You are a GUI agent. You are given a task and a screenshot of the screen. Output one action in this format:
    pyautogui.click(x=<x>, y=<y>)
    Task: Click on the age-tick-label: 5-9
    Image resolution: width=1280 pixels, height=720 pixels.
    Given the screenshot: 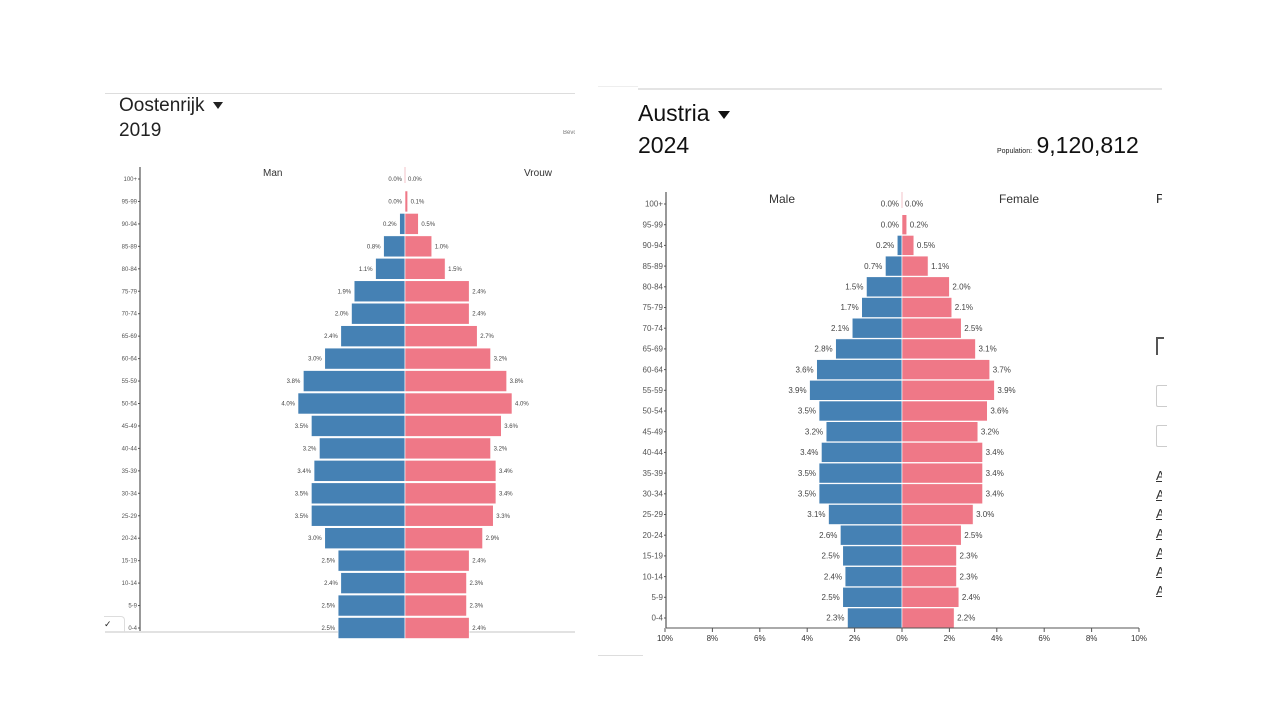 What is the action you would take?
    pyautogui.click(x=132, y=607)
    